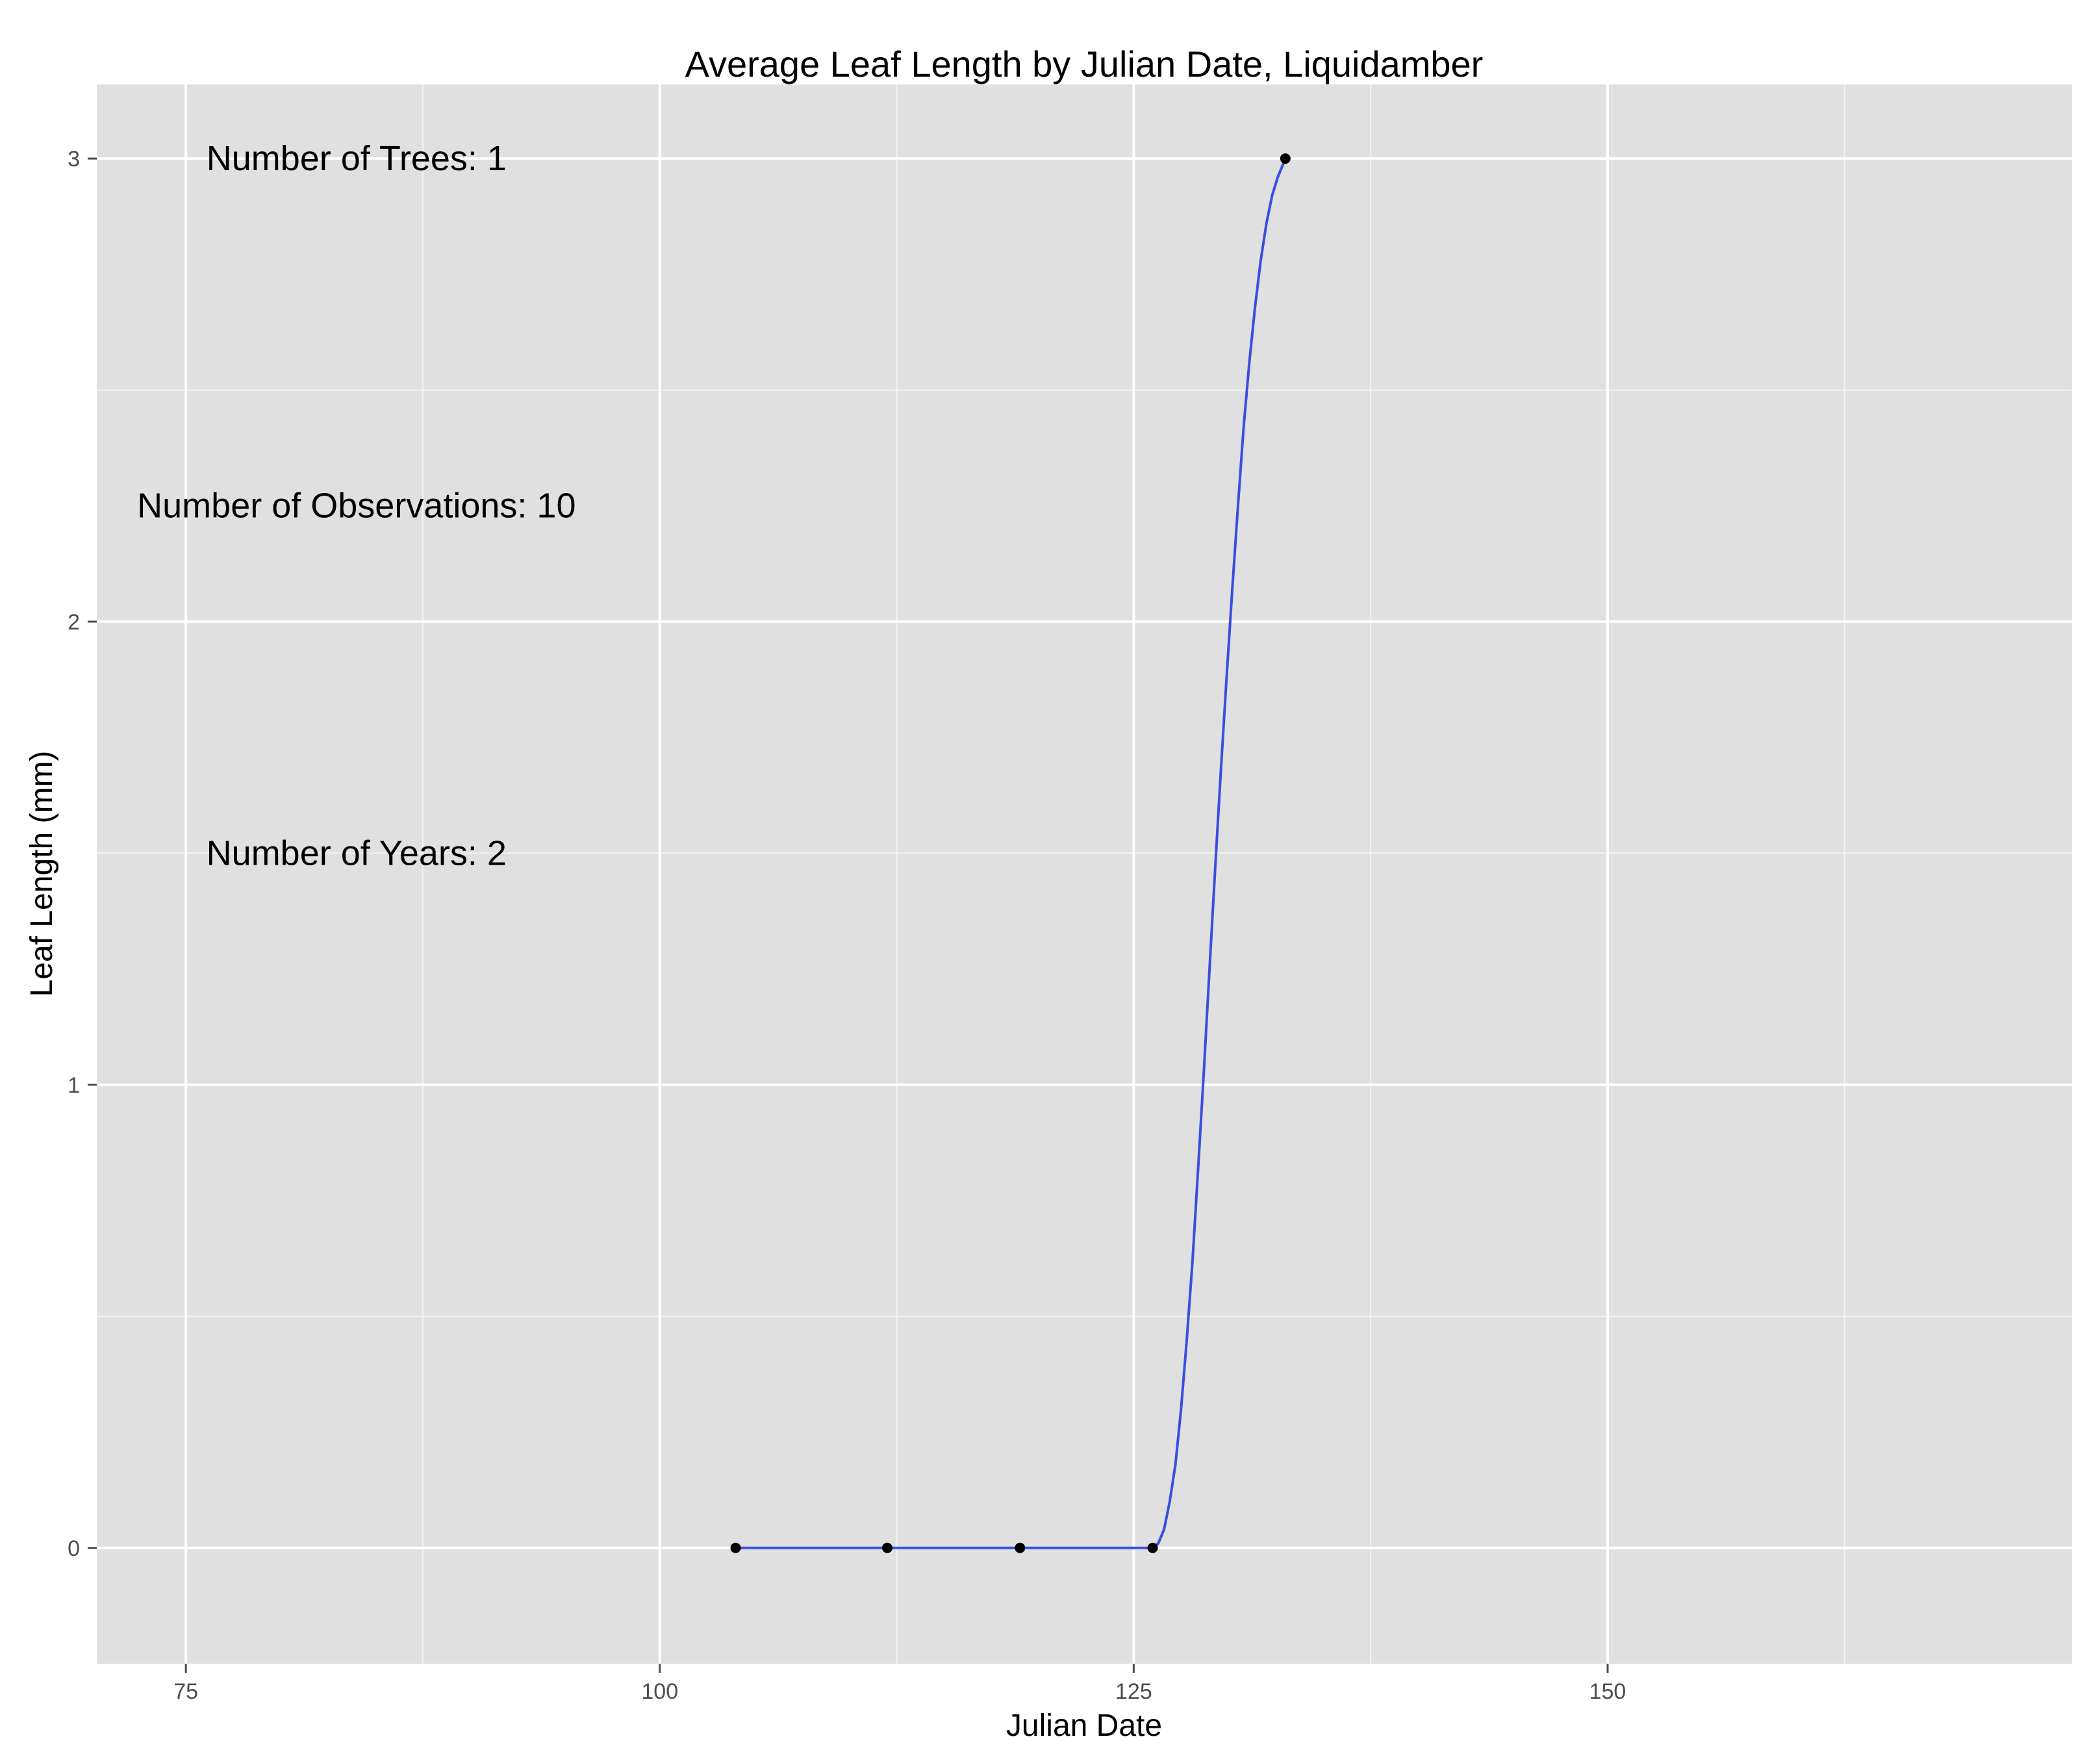 The image size is (2100, 1754). What do you see at coordinates (82, 854) in the screenshot?
I see `y-axis-ticks: 0 1 2 3` at bounding box center [82, 854].